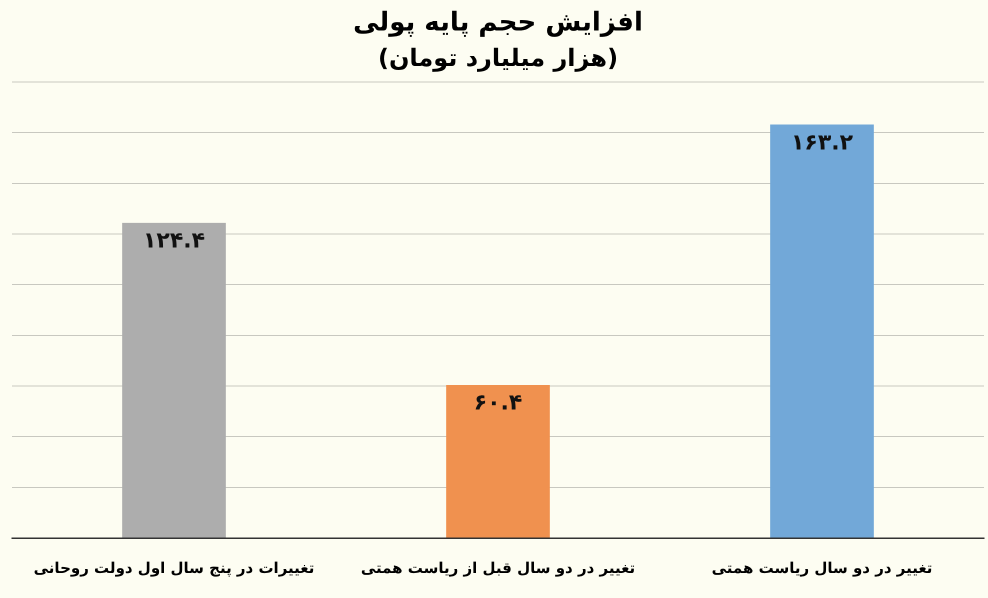 This screenshot has width=988, height=598. Describe the element at coordinates (174, 241) in the screenshot. I see `data-label: ۱۲۴.۴` at that location.